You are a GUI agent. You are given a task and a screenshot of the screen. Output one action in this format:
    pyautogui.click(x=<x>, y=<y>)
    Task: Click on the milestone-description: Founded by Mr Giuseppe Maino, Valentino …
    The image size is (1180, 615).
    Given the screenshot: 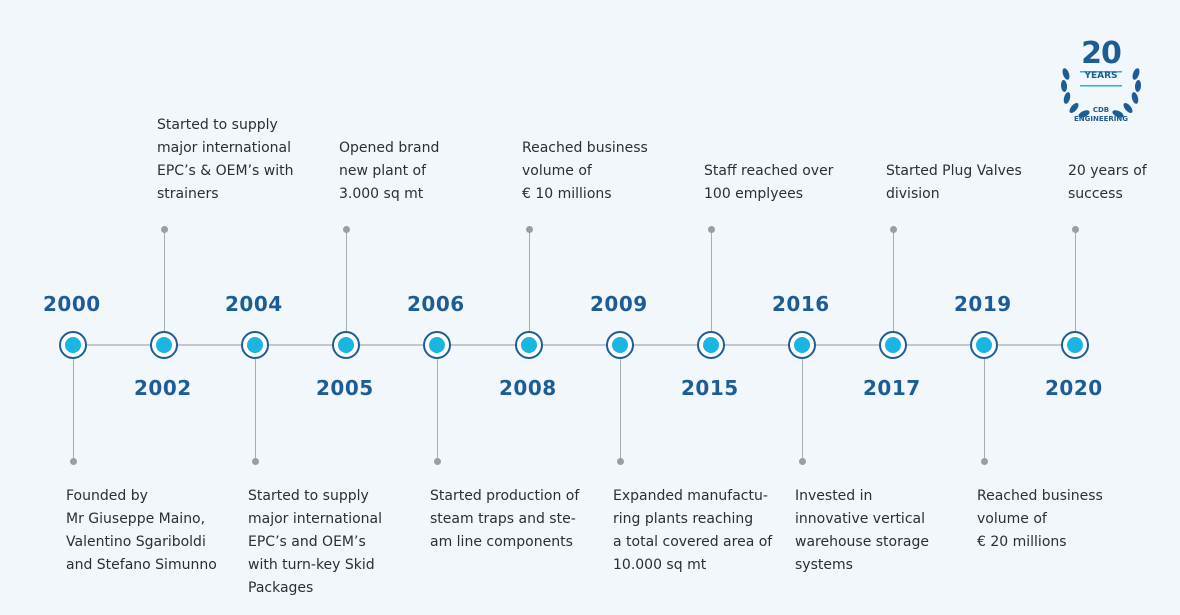 What is the action you would take?
    pyautogui.click(x=141, y=530)
    